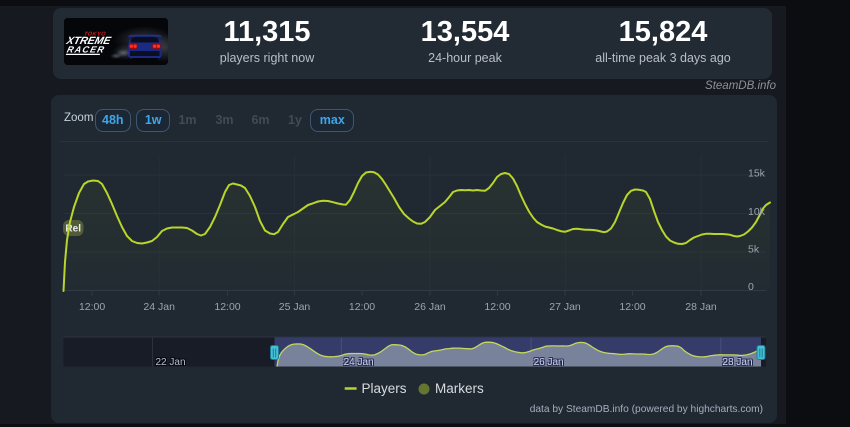 The width and height of the screenshot is (850, 427). I want to click on svg-text: TOKYO, so click(95, 35).